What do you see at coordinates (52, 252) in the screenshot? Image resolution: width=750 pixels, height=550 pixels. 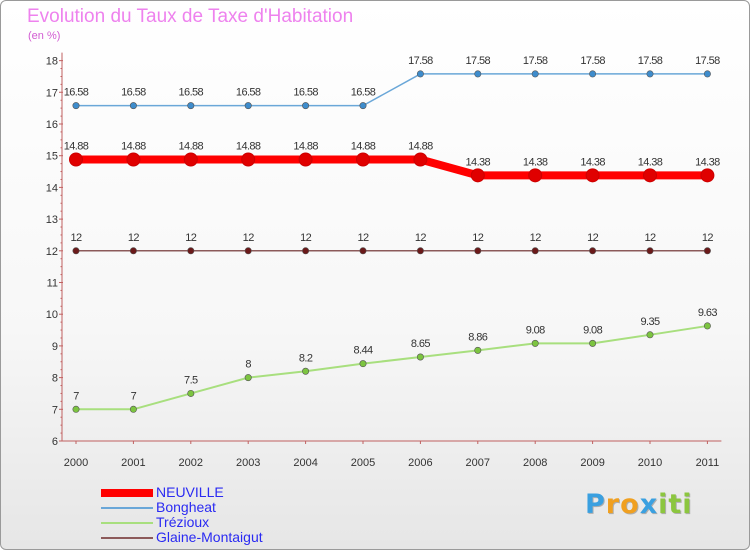 I see `y-tick-label: 12` at bounding box center [52, 252].